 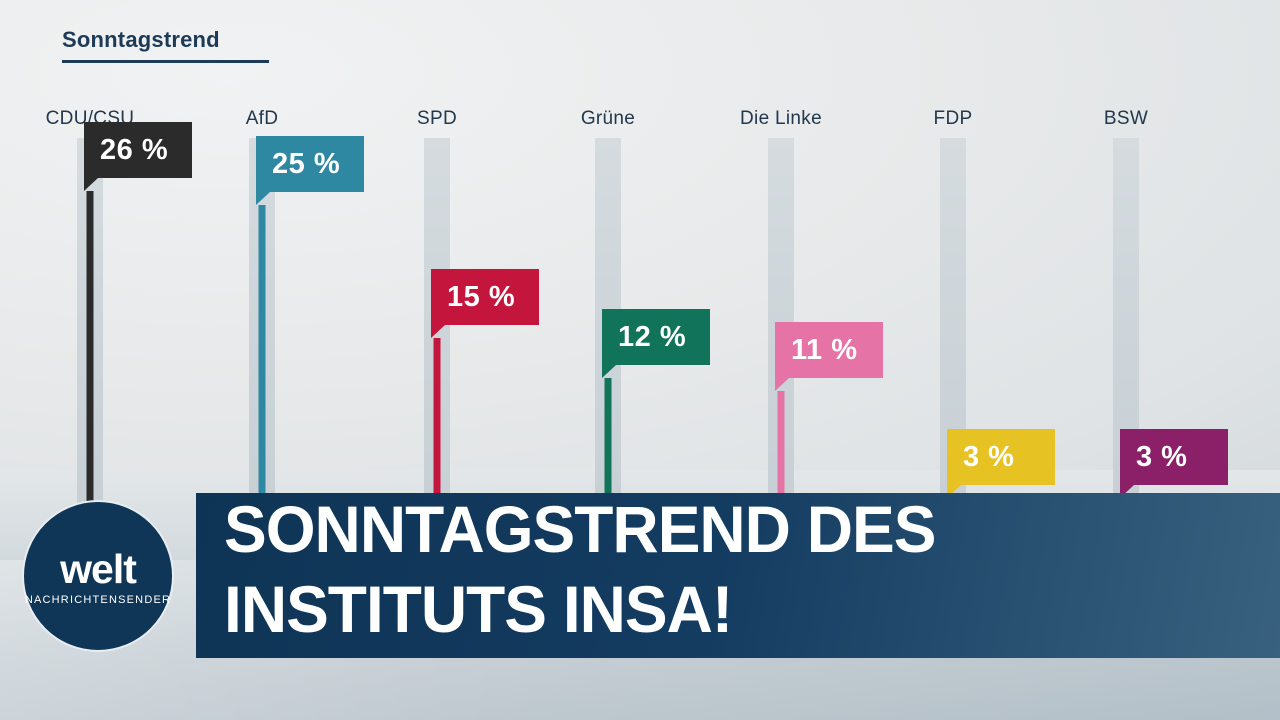 I want to click on party-label-fdp: FDP, so click(x=953, y=118).